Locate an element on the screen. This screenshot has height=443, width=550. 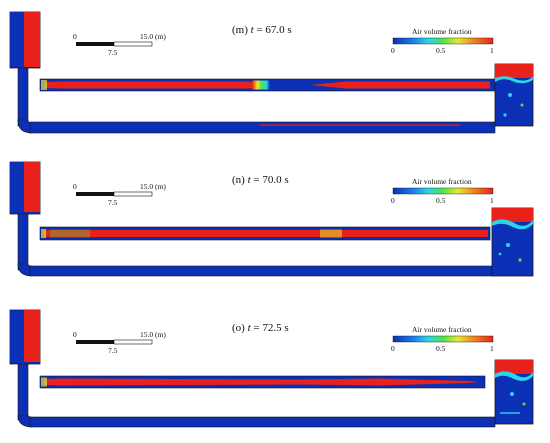
panel-title-o: (o) t = 72.5 s is located at coordinates (260, 328).